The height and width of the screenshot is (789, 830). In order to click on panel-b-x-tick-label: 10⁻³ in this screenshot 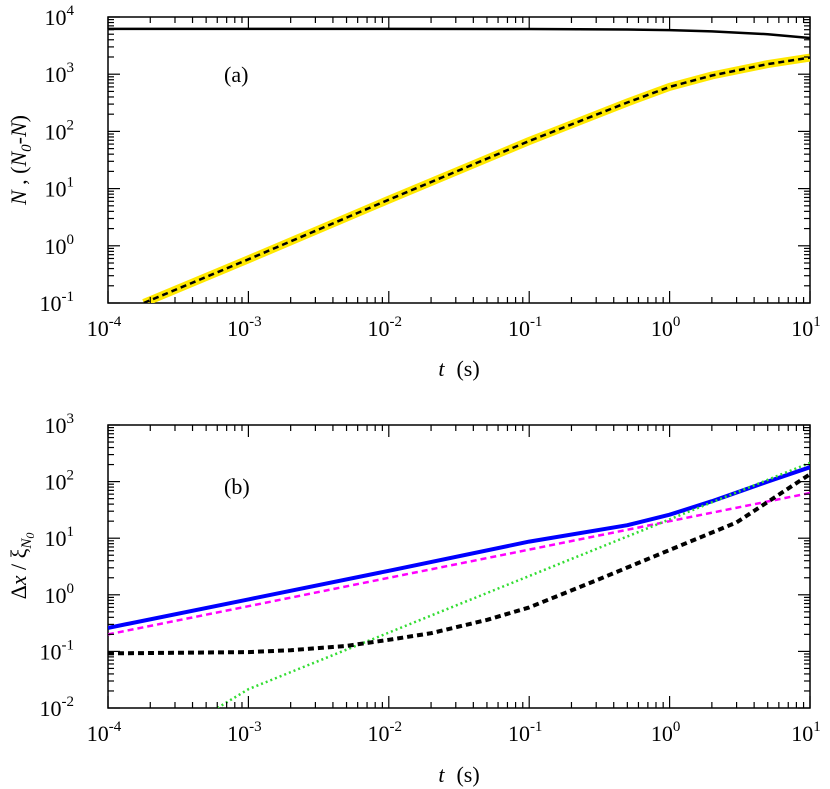, I will do `click(244, 732)`.